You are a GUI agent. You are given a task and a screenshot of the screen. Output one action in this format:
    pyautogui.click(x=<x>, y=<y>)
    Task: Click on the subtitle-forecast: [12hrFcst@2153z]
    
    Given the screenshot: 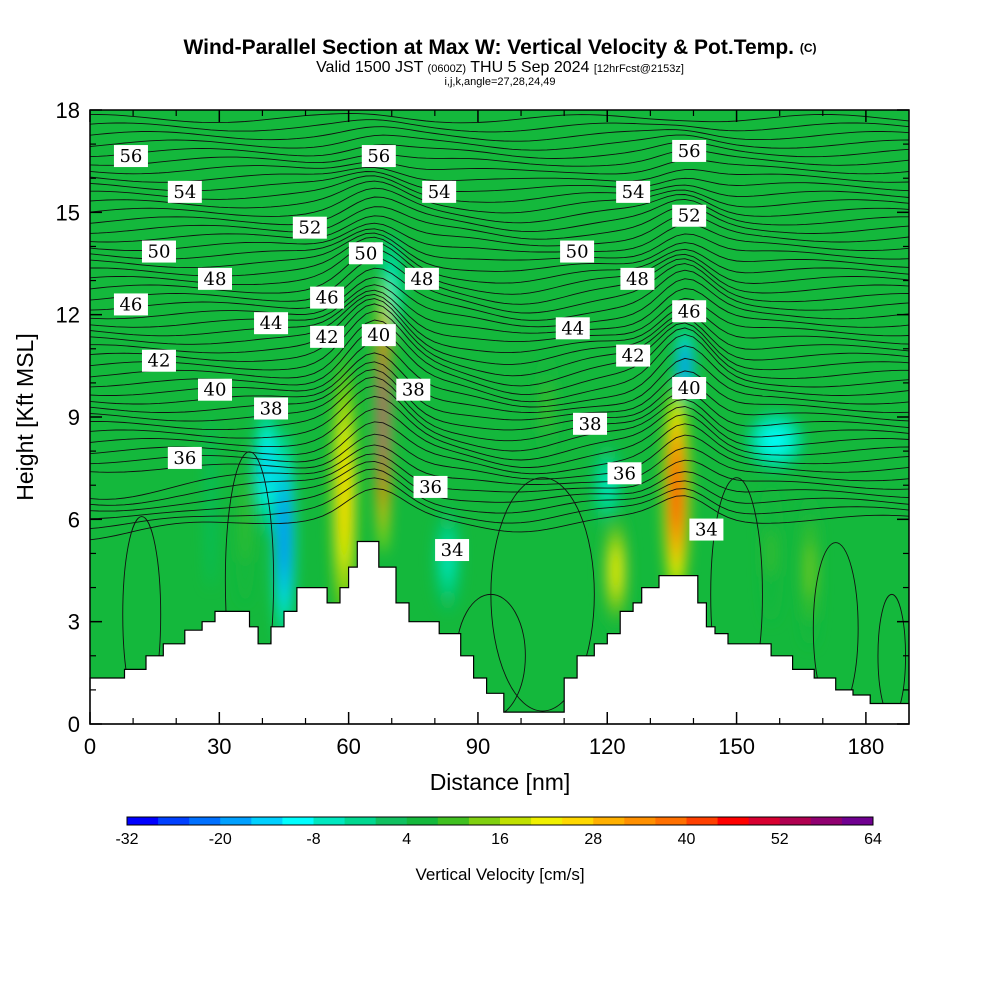 What is the action you would take?
    pyautogui.click(x=638, y=69)
    